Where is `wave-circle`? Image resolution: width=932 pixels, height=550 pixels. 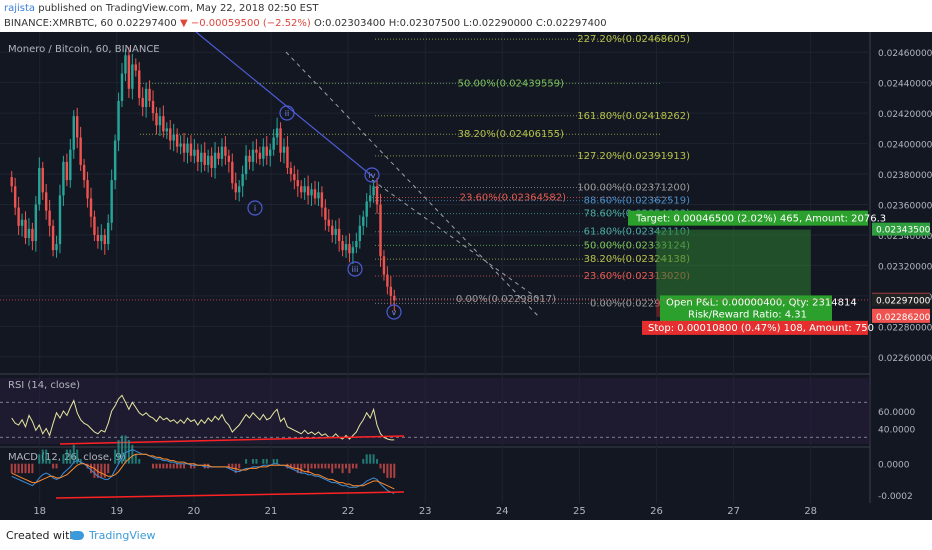 wave-circle is located at coordinates (372, 175).